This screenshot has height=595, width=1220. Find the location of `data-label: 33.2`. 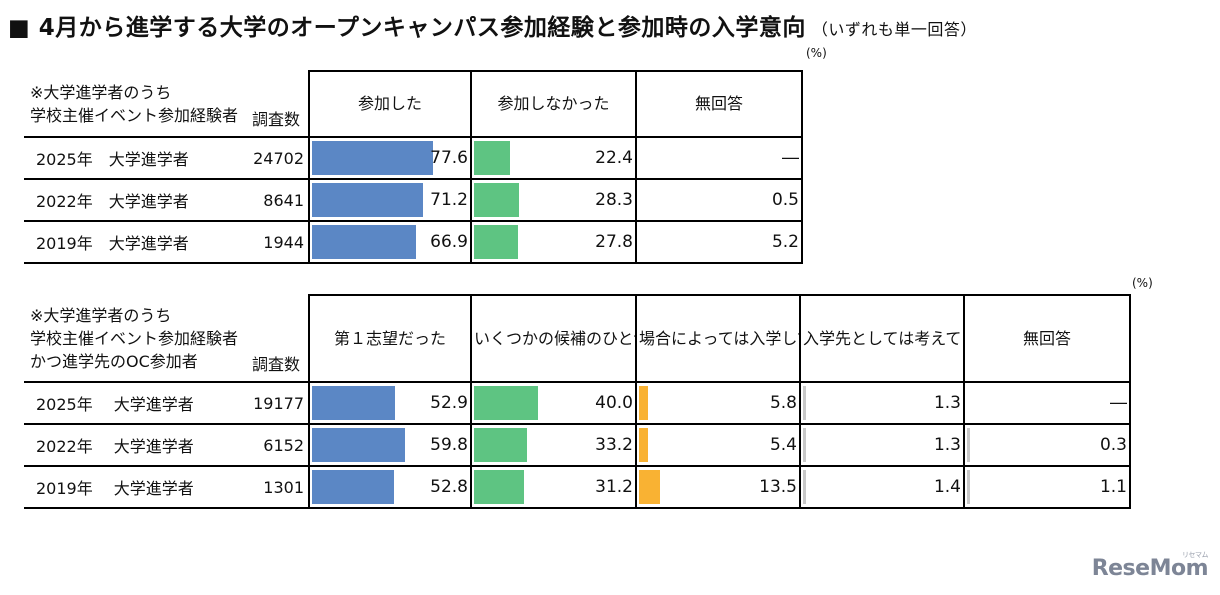

data-label: 33.2 is located at coordinates (614, 445).